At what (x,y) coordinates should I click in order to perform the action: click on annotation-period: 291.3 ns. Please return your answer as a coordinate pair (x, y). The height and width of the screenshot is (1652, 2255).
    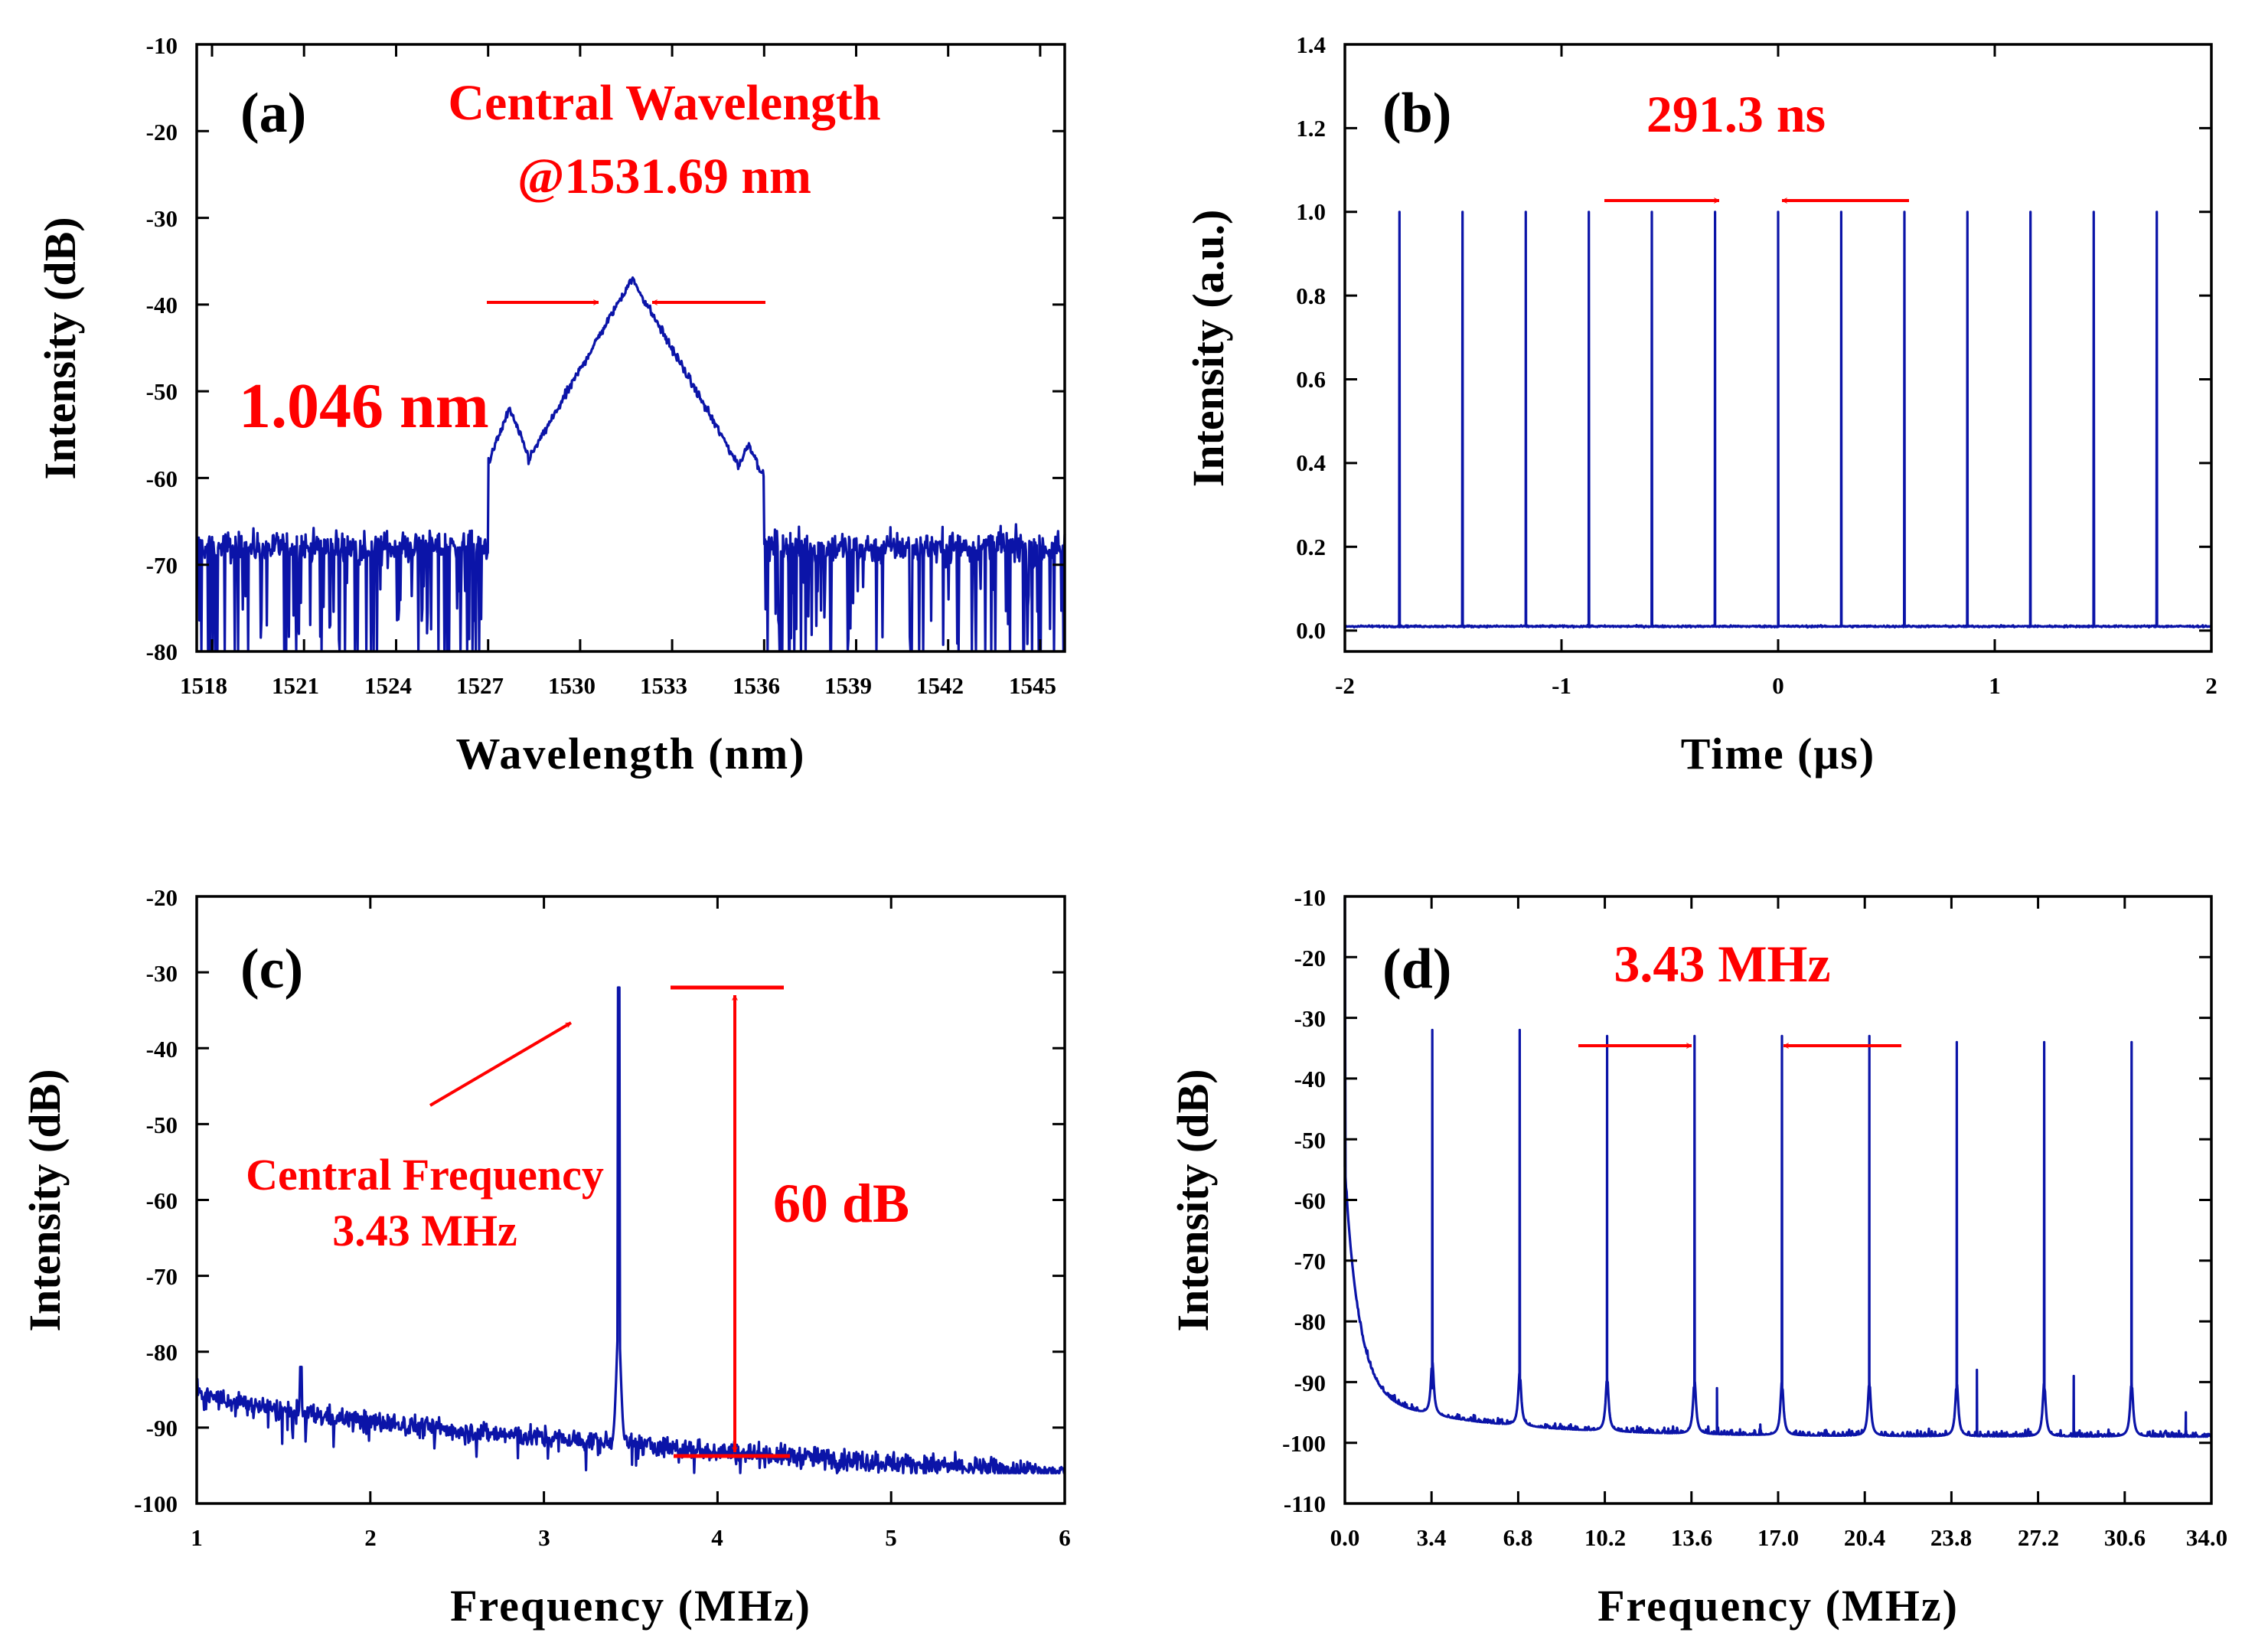
    Looking at the image, I should click on (1736, 114).